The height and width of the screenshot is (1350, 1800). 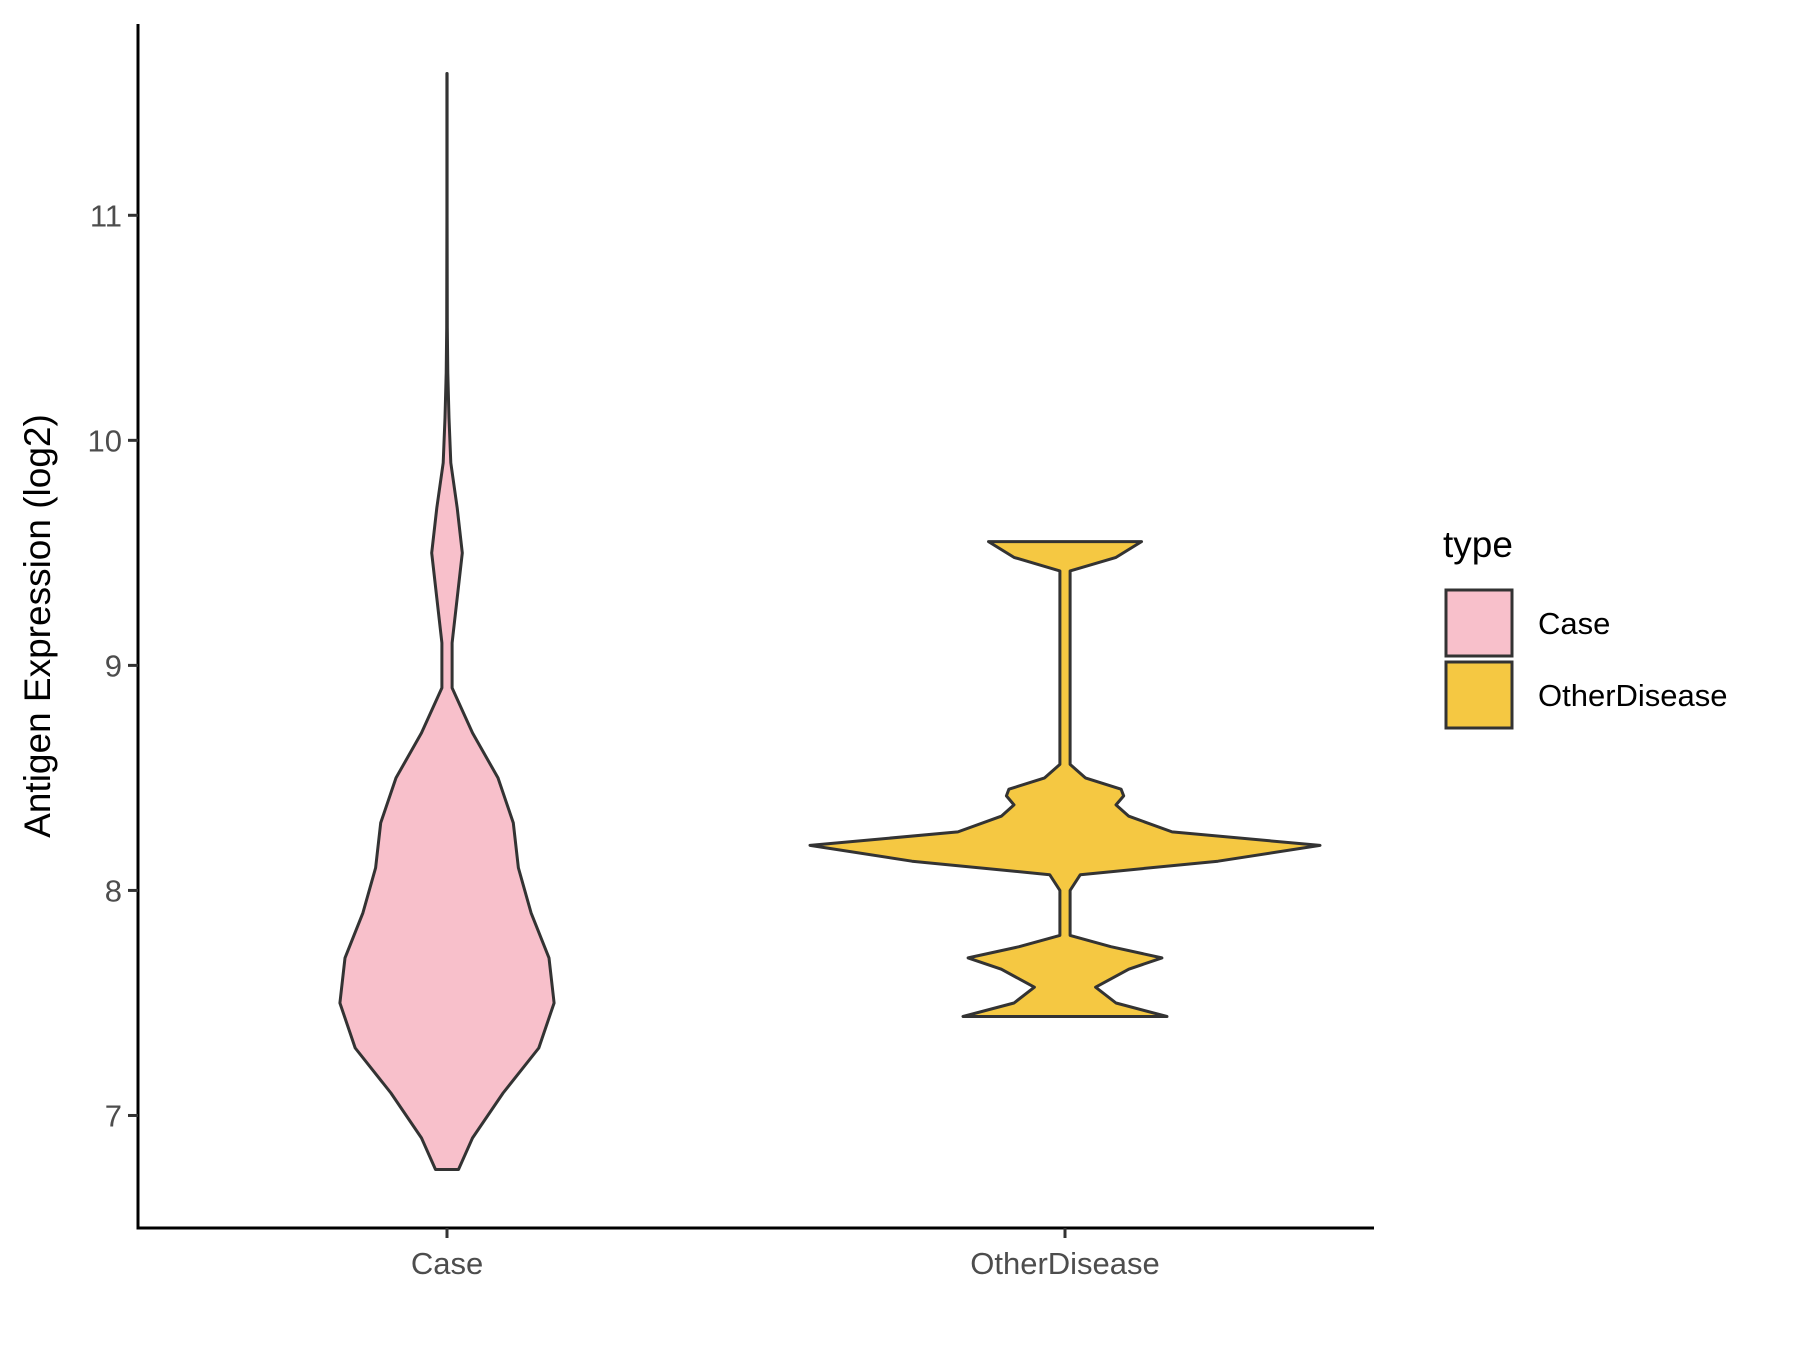 What do you see at coordinates (106, 215) in the screenshot?
I see `y-tick-label: 11` at bounding box center [106, 215].